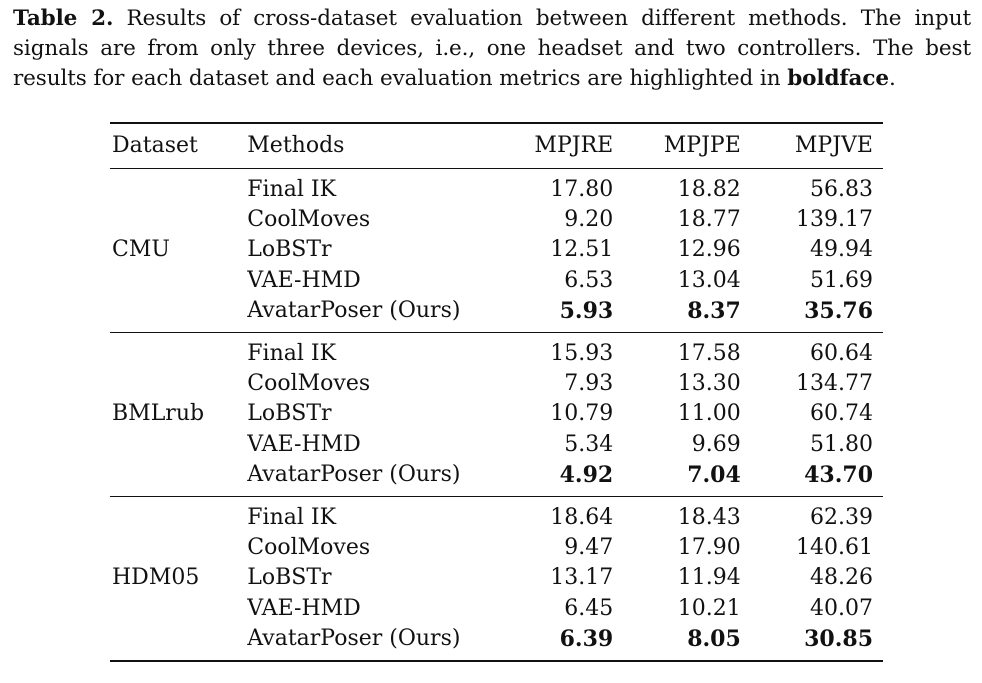  I want to click on mpjve-cell: 60.64, so click(841, 354).